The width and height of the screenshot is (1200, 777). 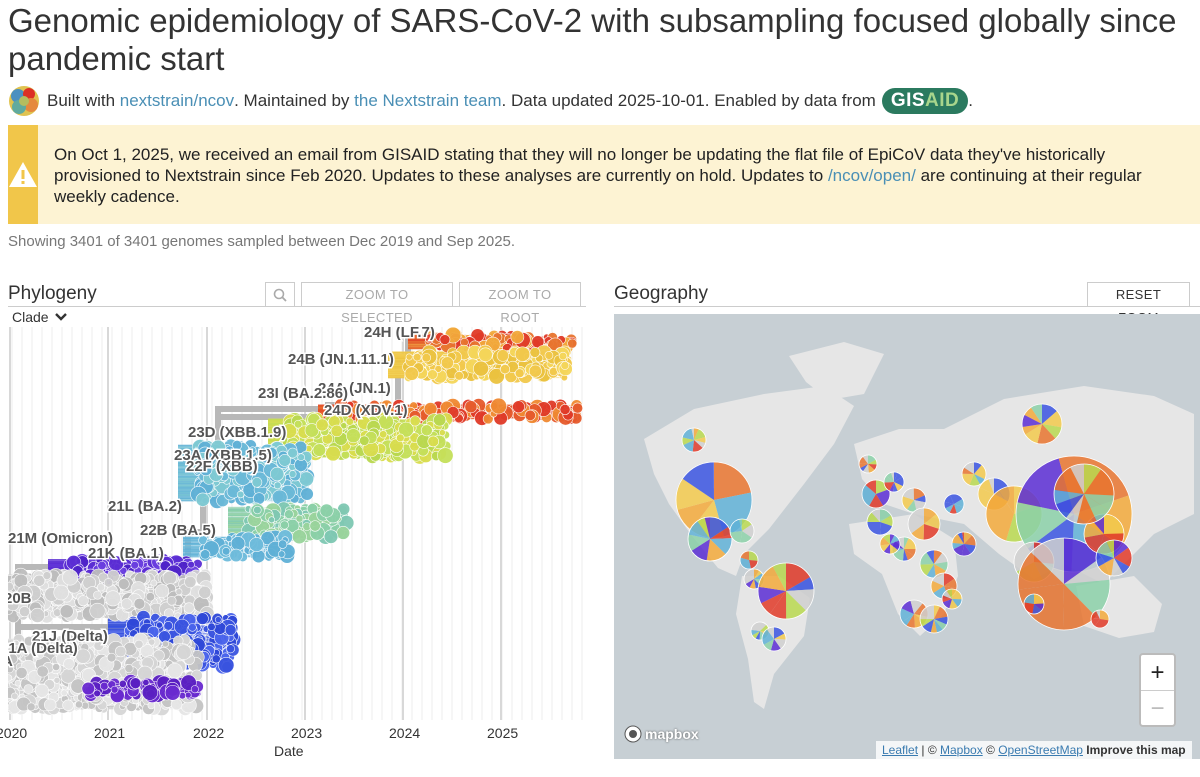 I want to click on team-link: the Nextstrain team, so click(x=428, y=100).